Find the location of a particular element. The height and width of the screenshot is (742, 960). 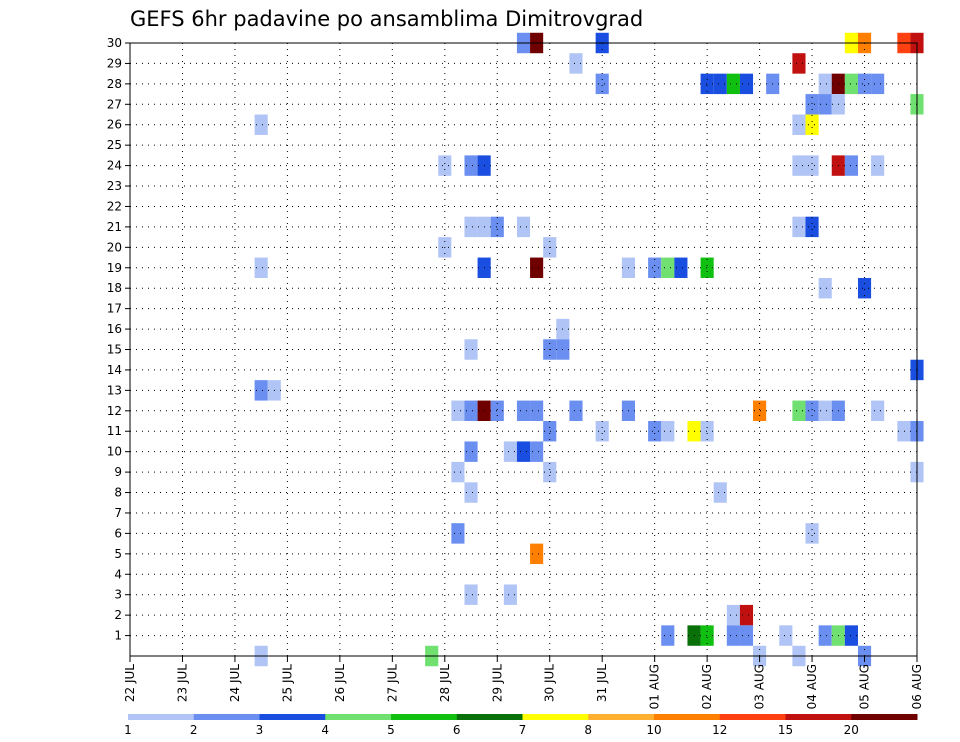

y-tick-label: 18 is located at coordinates (114, 288).